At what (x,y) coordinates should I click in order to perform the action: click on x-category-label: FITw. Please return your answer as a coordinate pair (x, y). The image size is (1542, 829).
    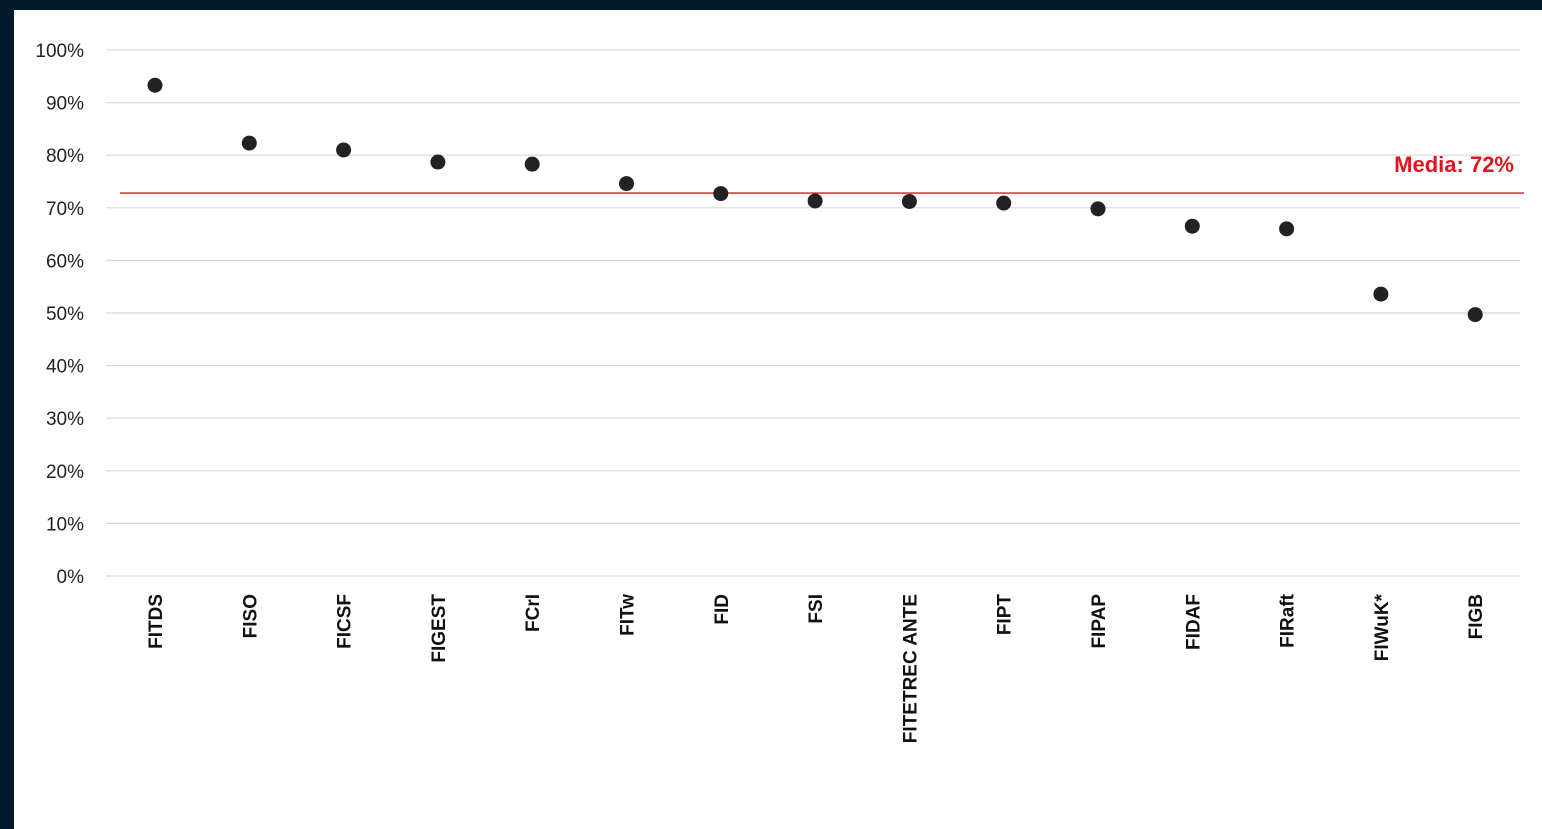
    Looking at the image, I should click on (628, 615).